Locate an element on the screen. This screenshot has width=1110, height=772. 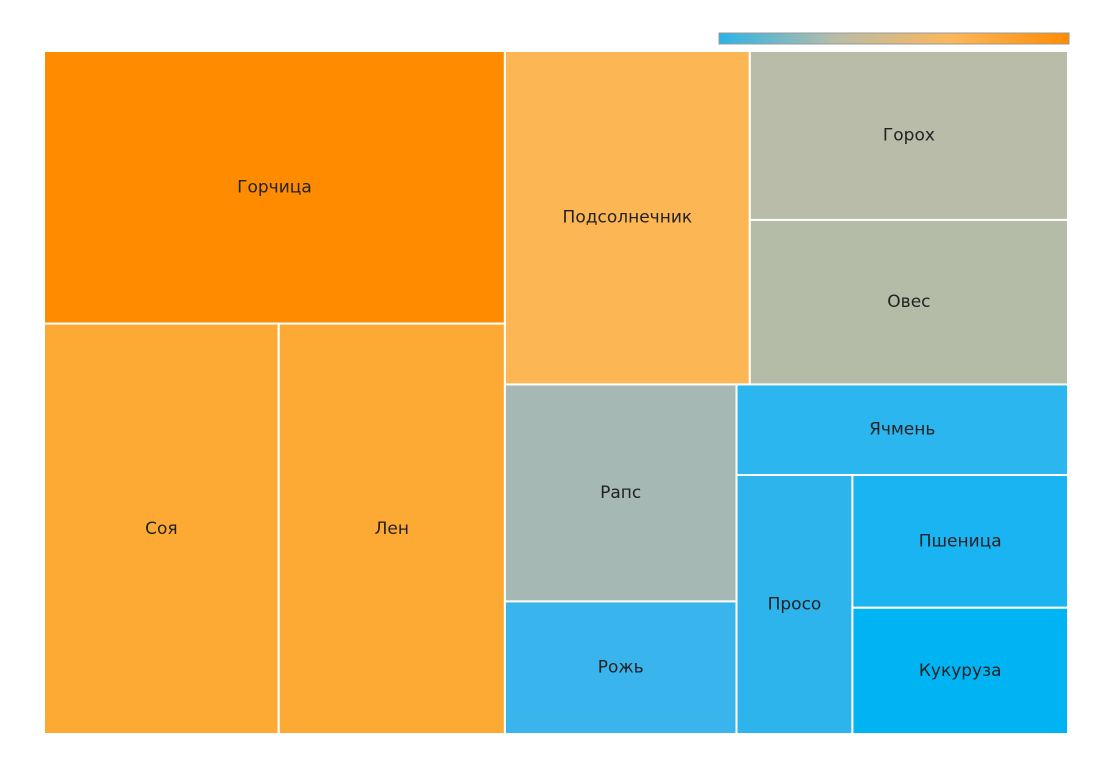
colorbar is located at coordinates (894, 38).